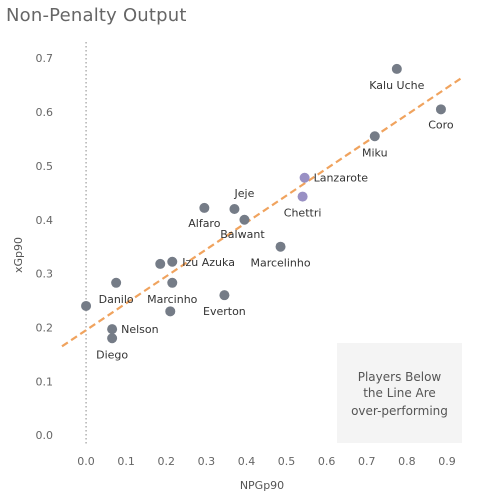 The image size is (483, 498). What do you see at coordinates (327, 461) in the screenshot?
I see `x-tick-label: 0.6` at bounding box center [327, 461].